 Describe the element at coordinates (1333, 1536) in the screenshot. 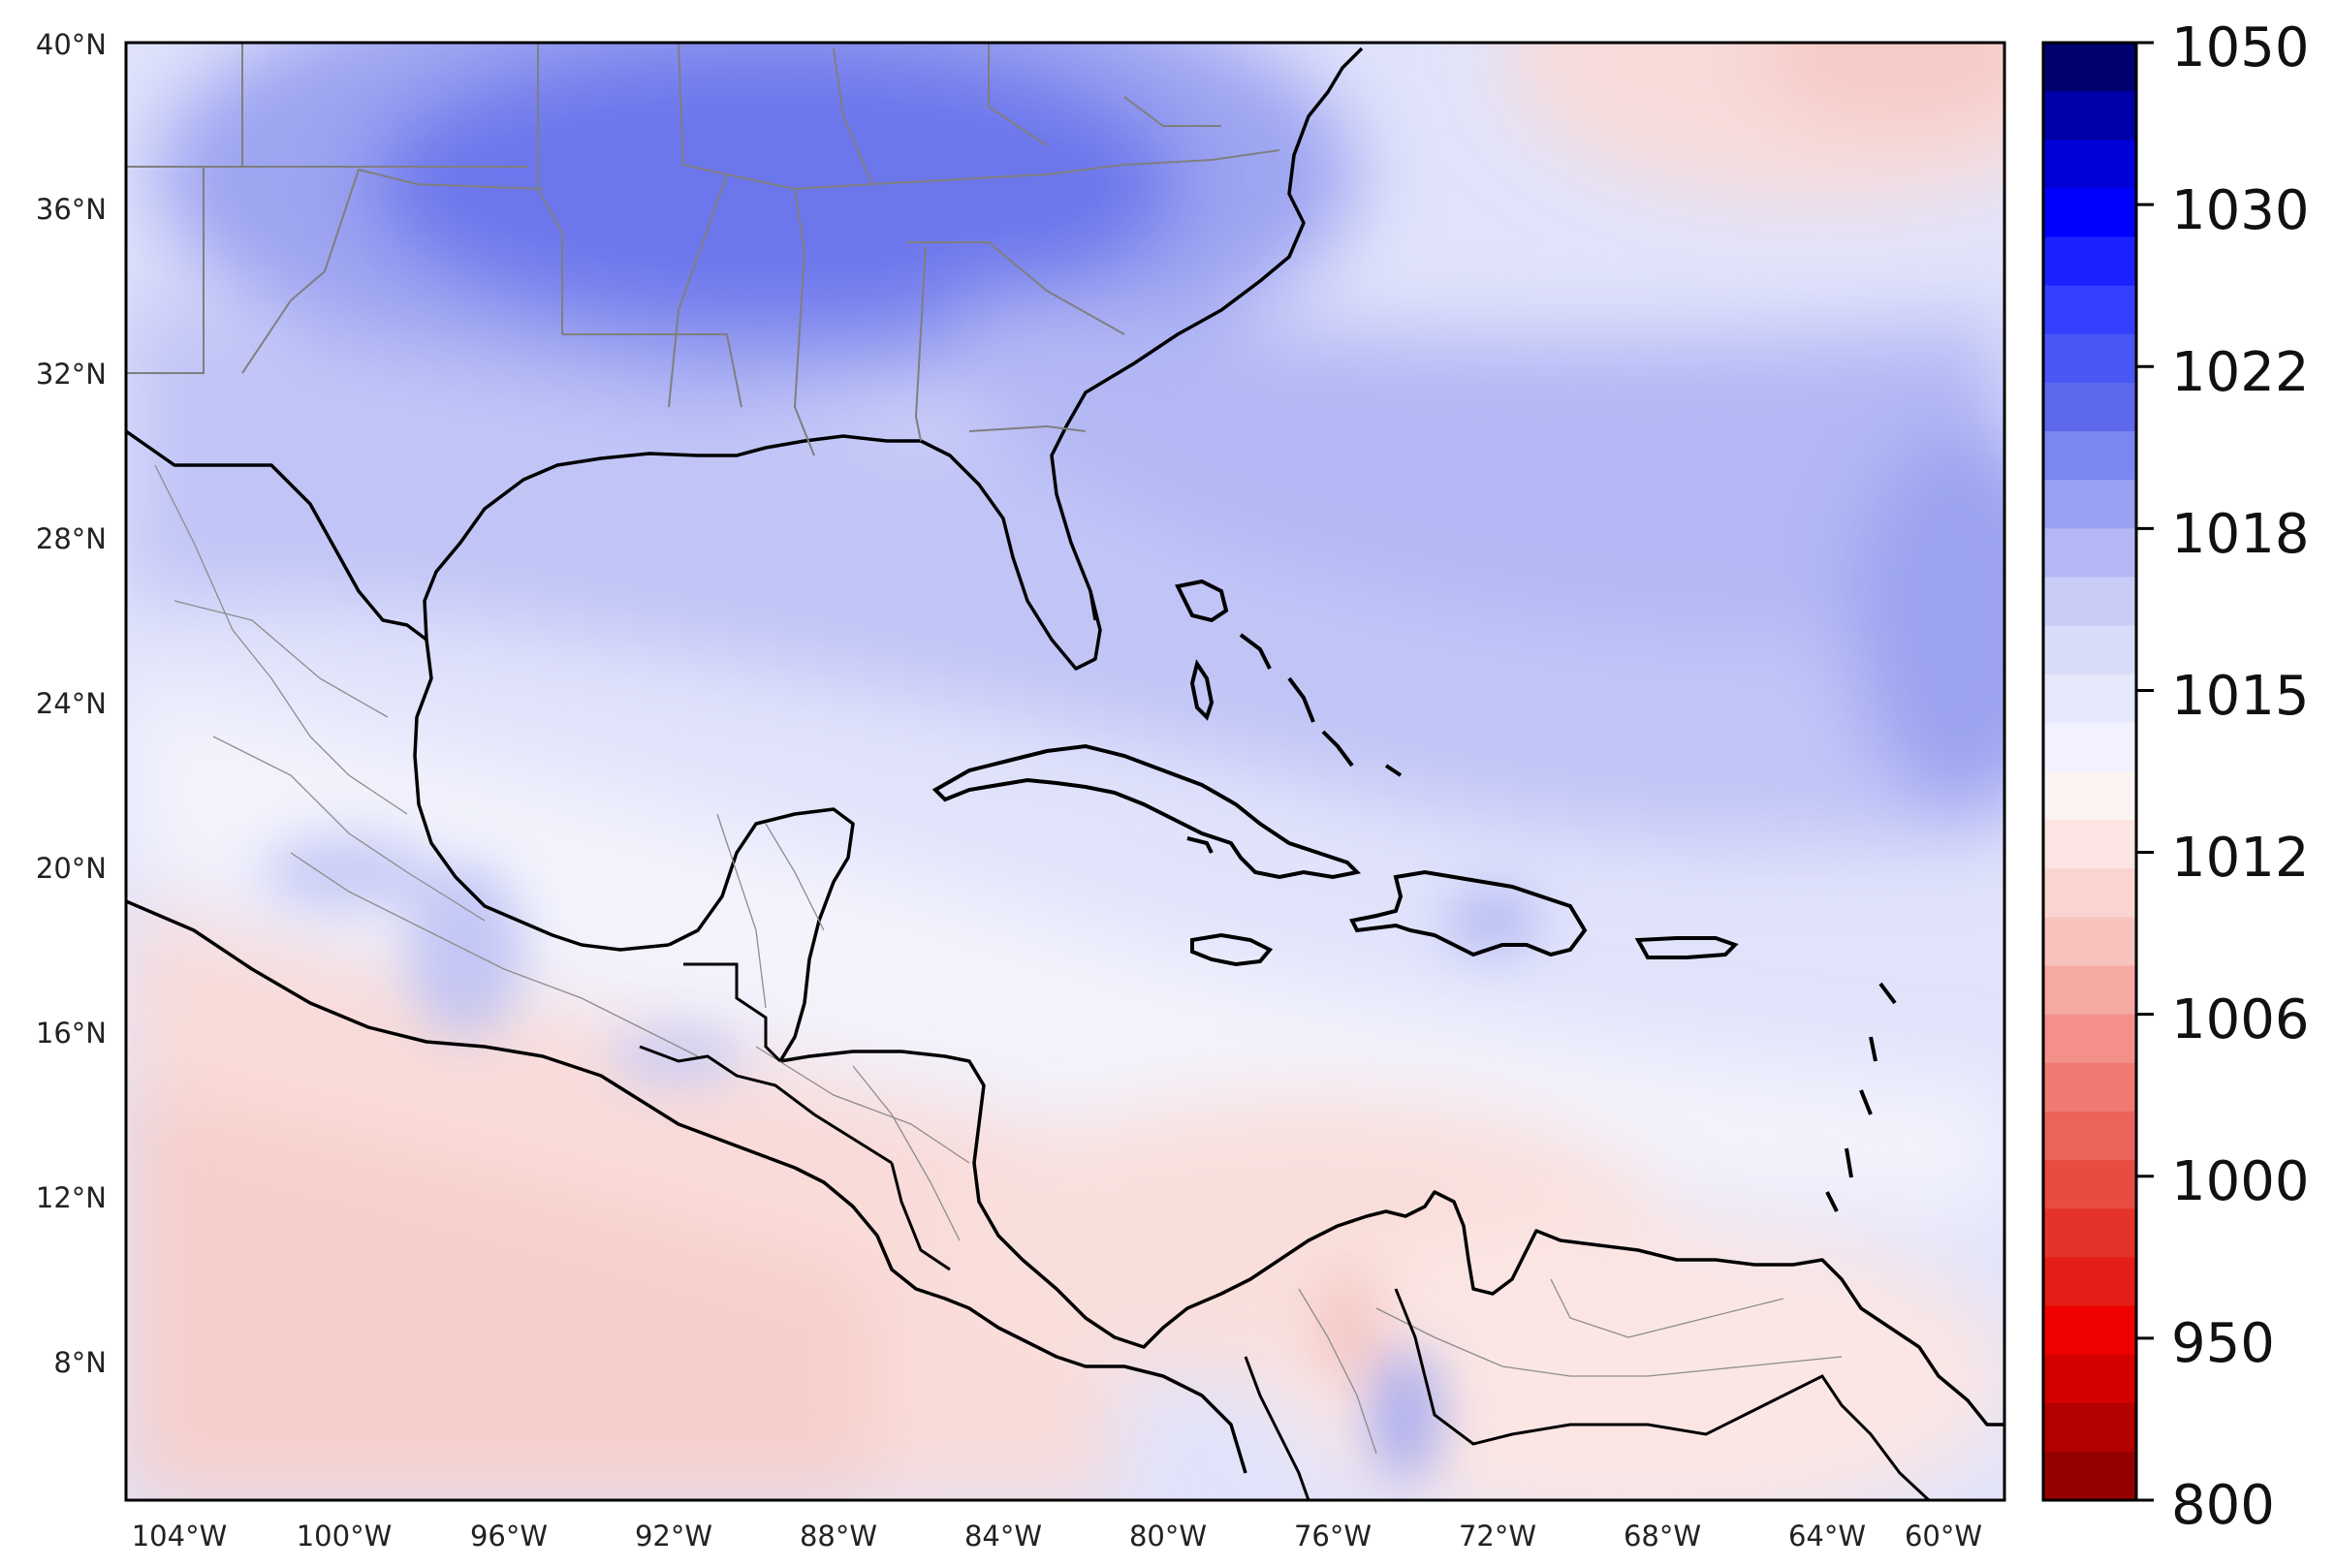

I see `lon-label: 76°W` at that location.